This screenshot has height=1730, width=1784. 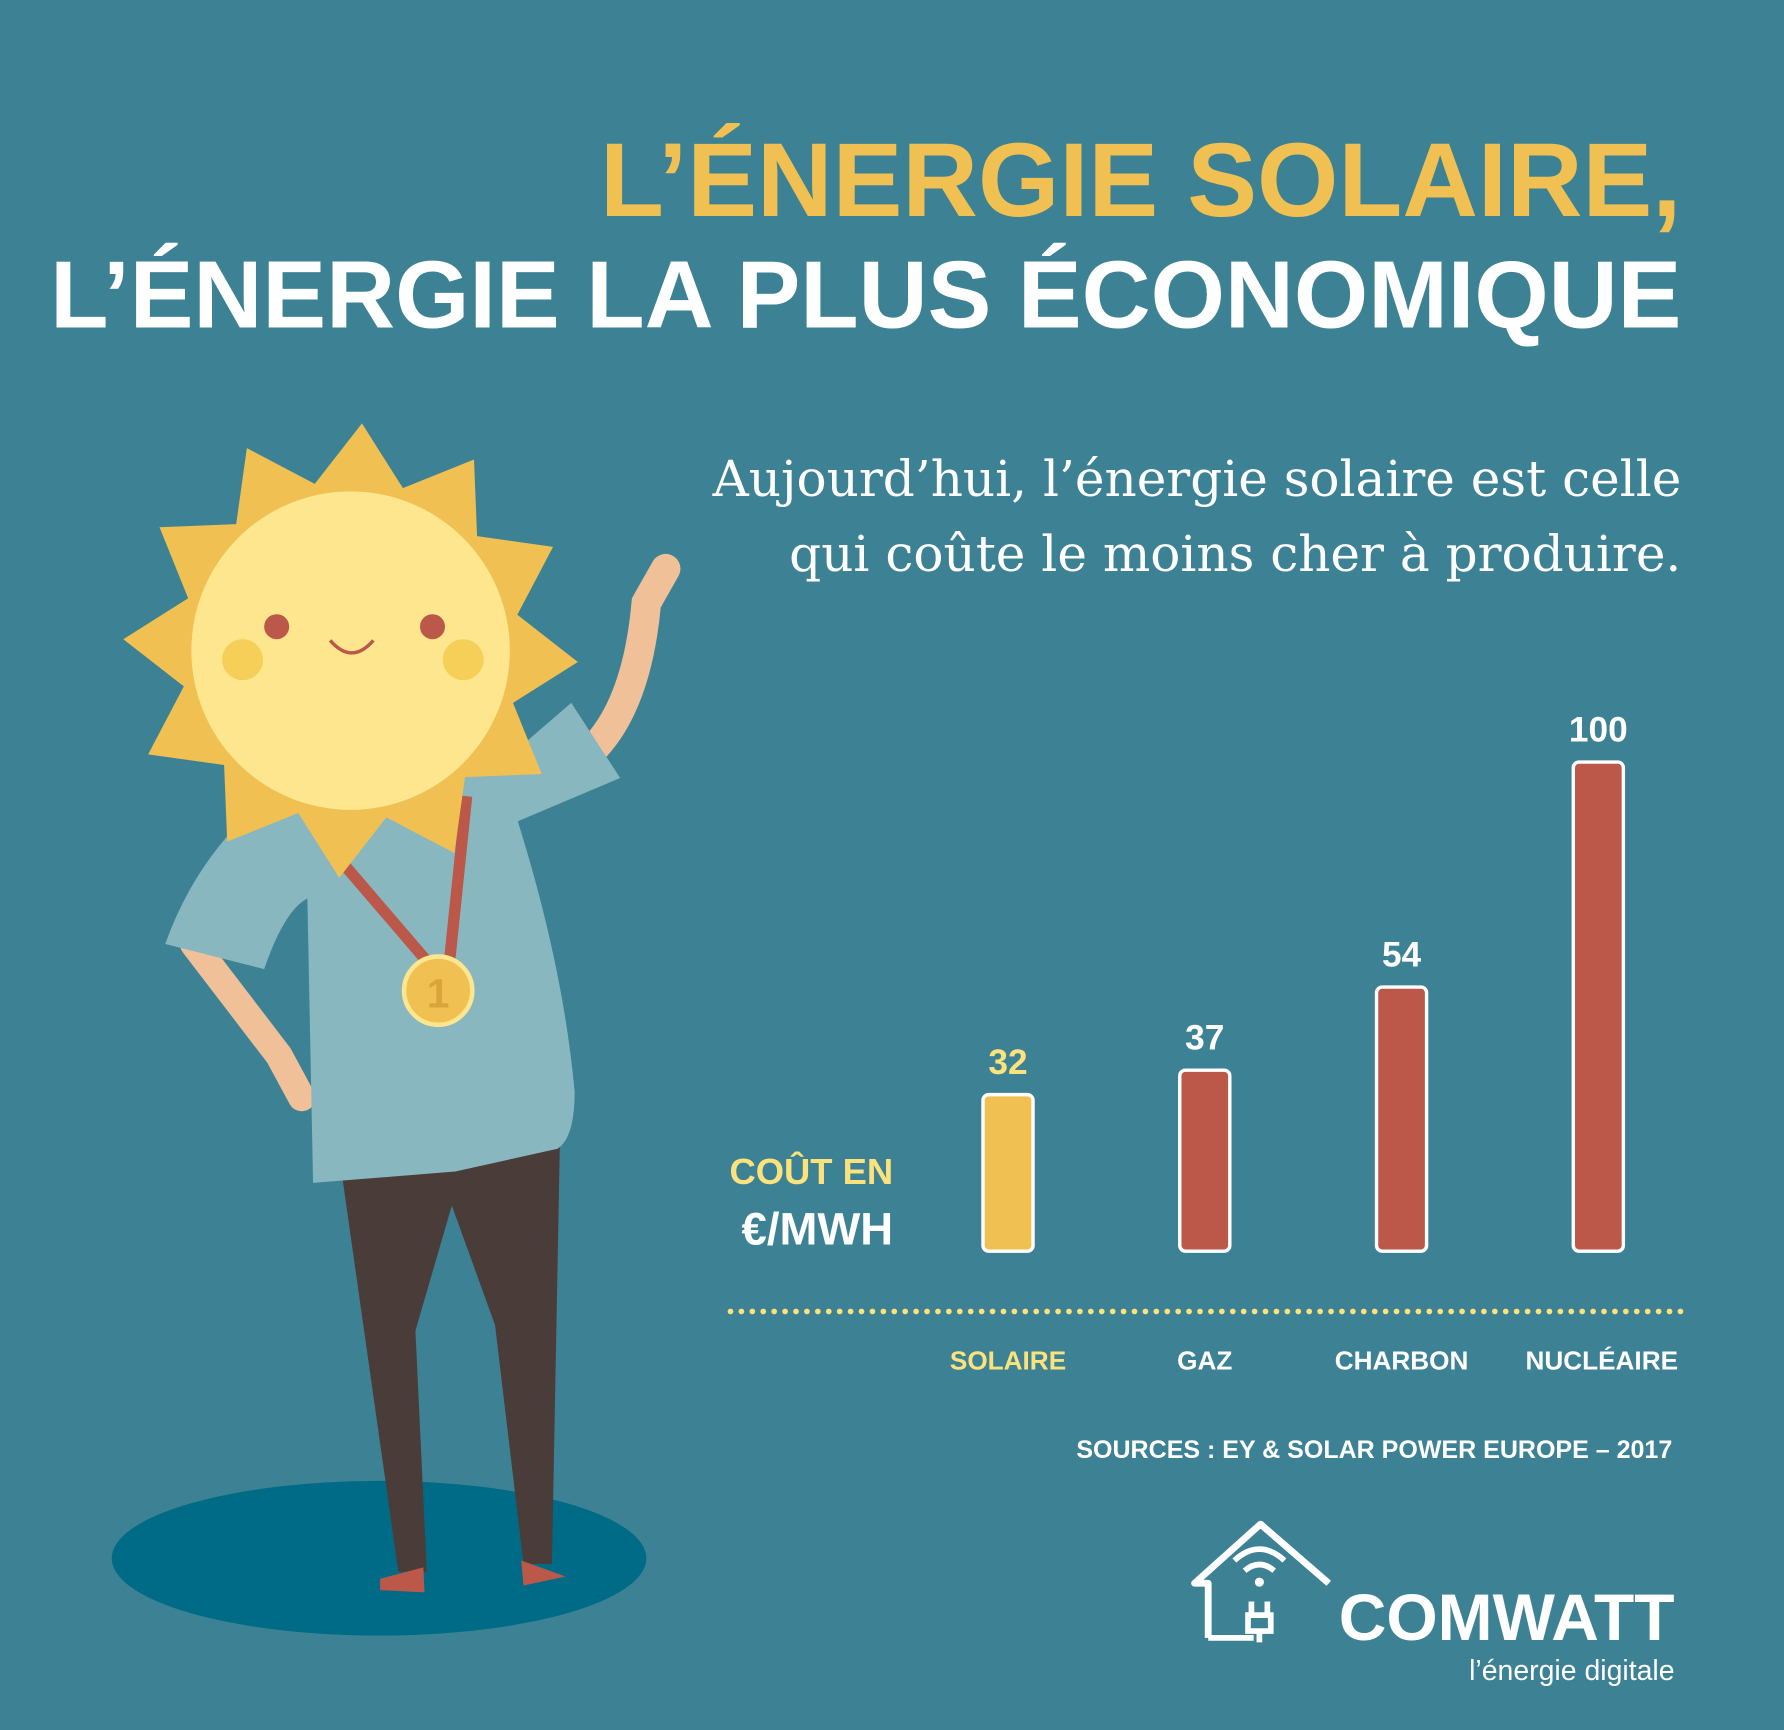 What do you see at coordinates (247, 1021) in the screenshot?
I see `left-arm` at bounding box center [247, 1021].